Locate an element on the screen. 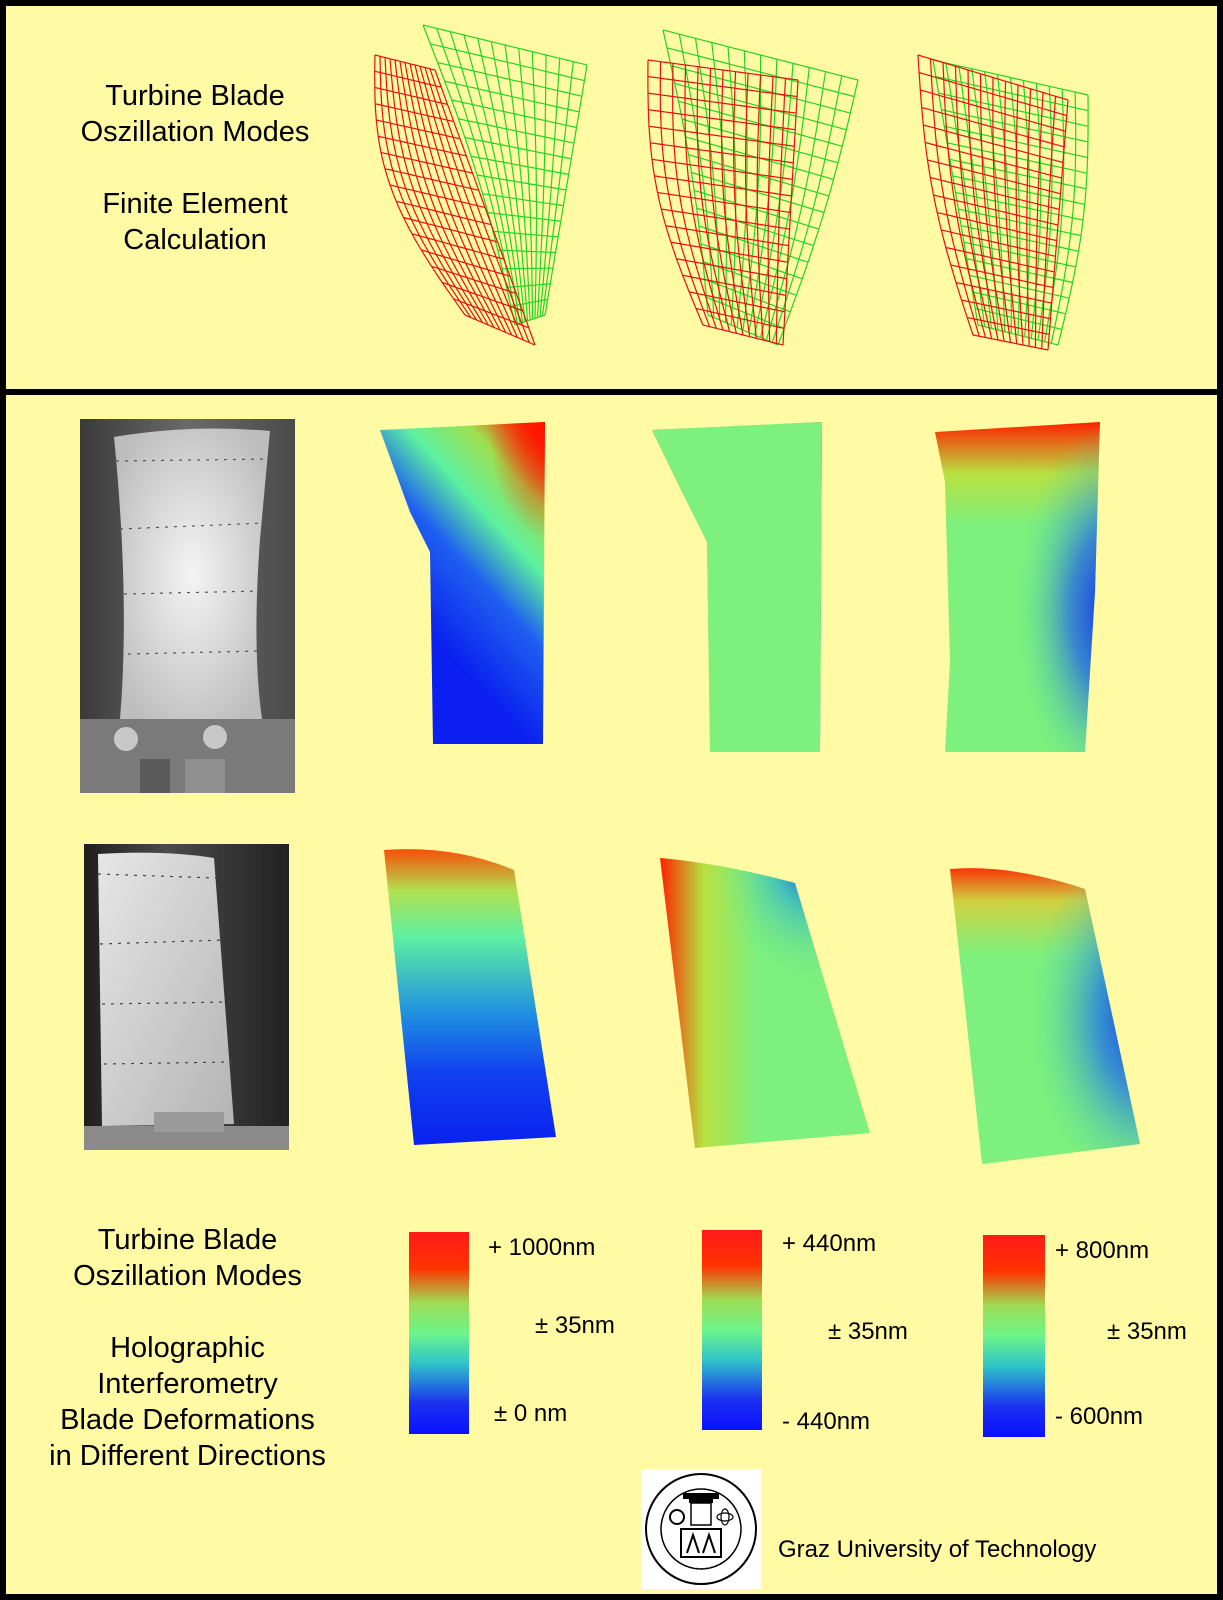  deformation-map-2-front-icon is located at coordinates (737, 587).